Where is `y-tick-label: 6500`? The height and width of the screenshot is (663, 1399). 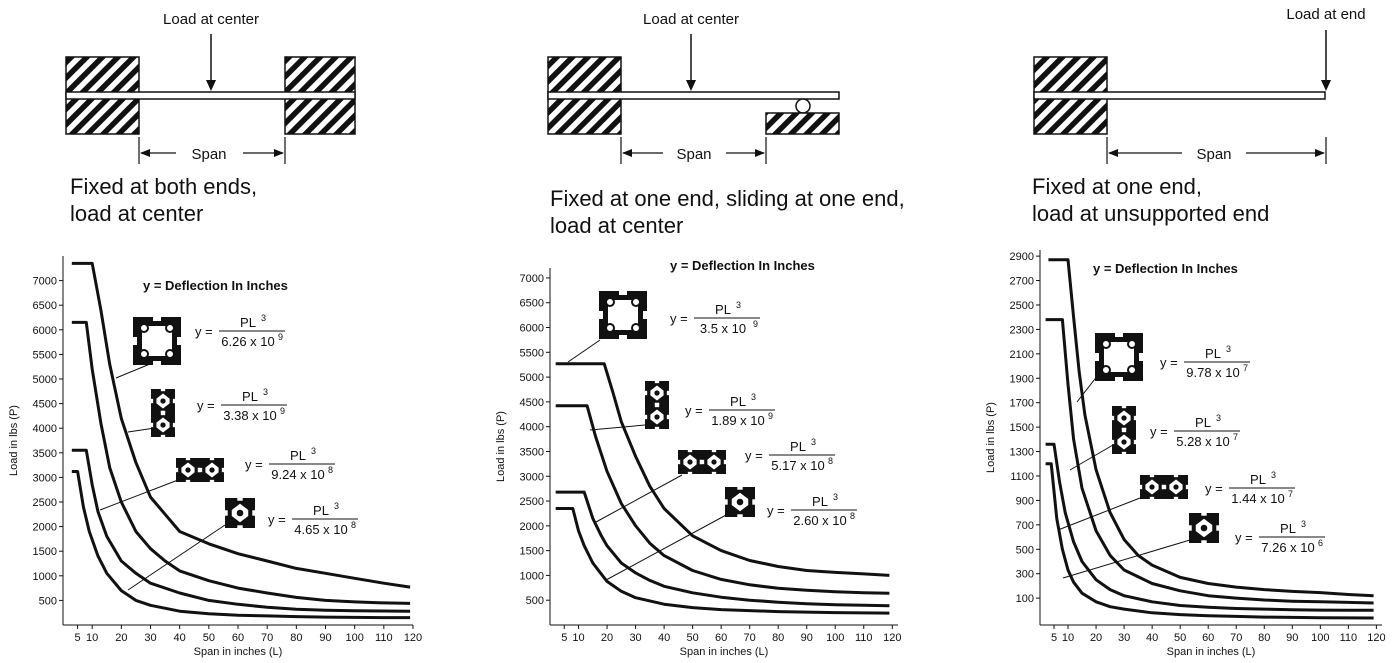 y-tick-label: 6500 is located at coordinates (532, 304).